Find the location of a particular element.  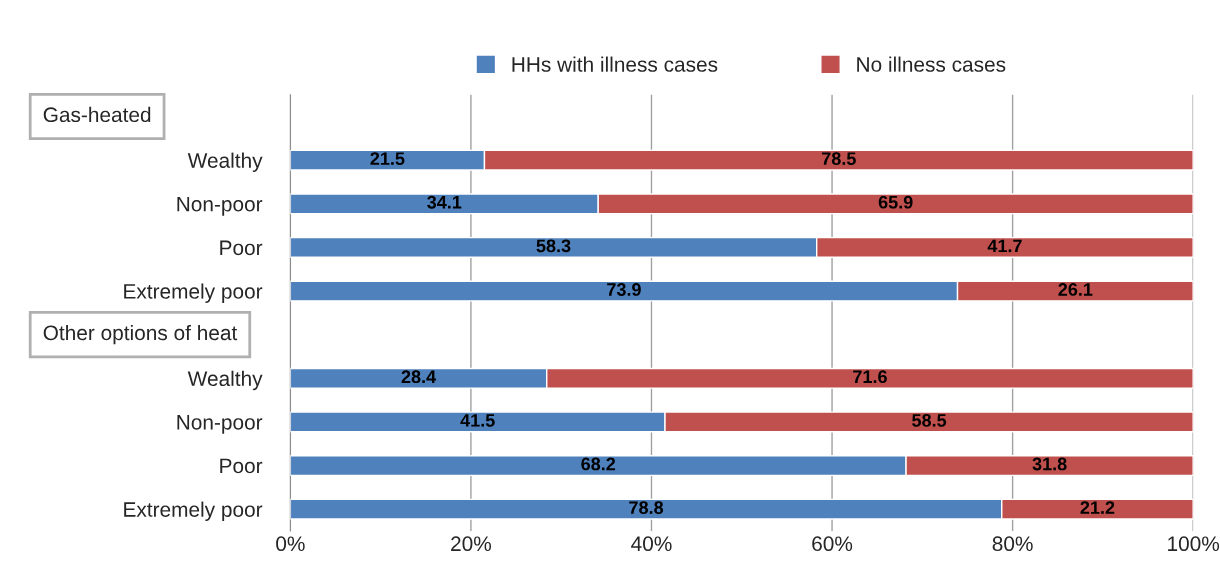

data-label: 71.6 is located at coordinates (870, 377).